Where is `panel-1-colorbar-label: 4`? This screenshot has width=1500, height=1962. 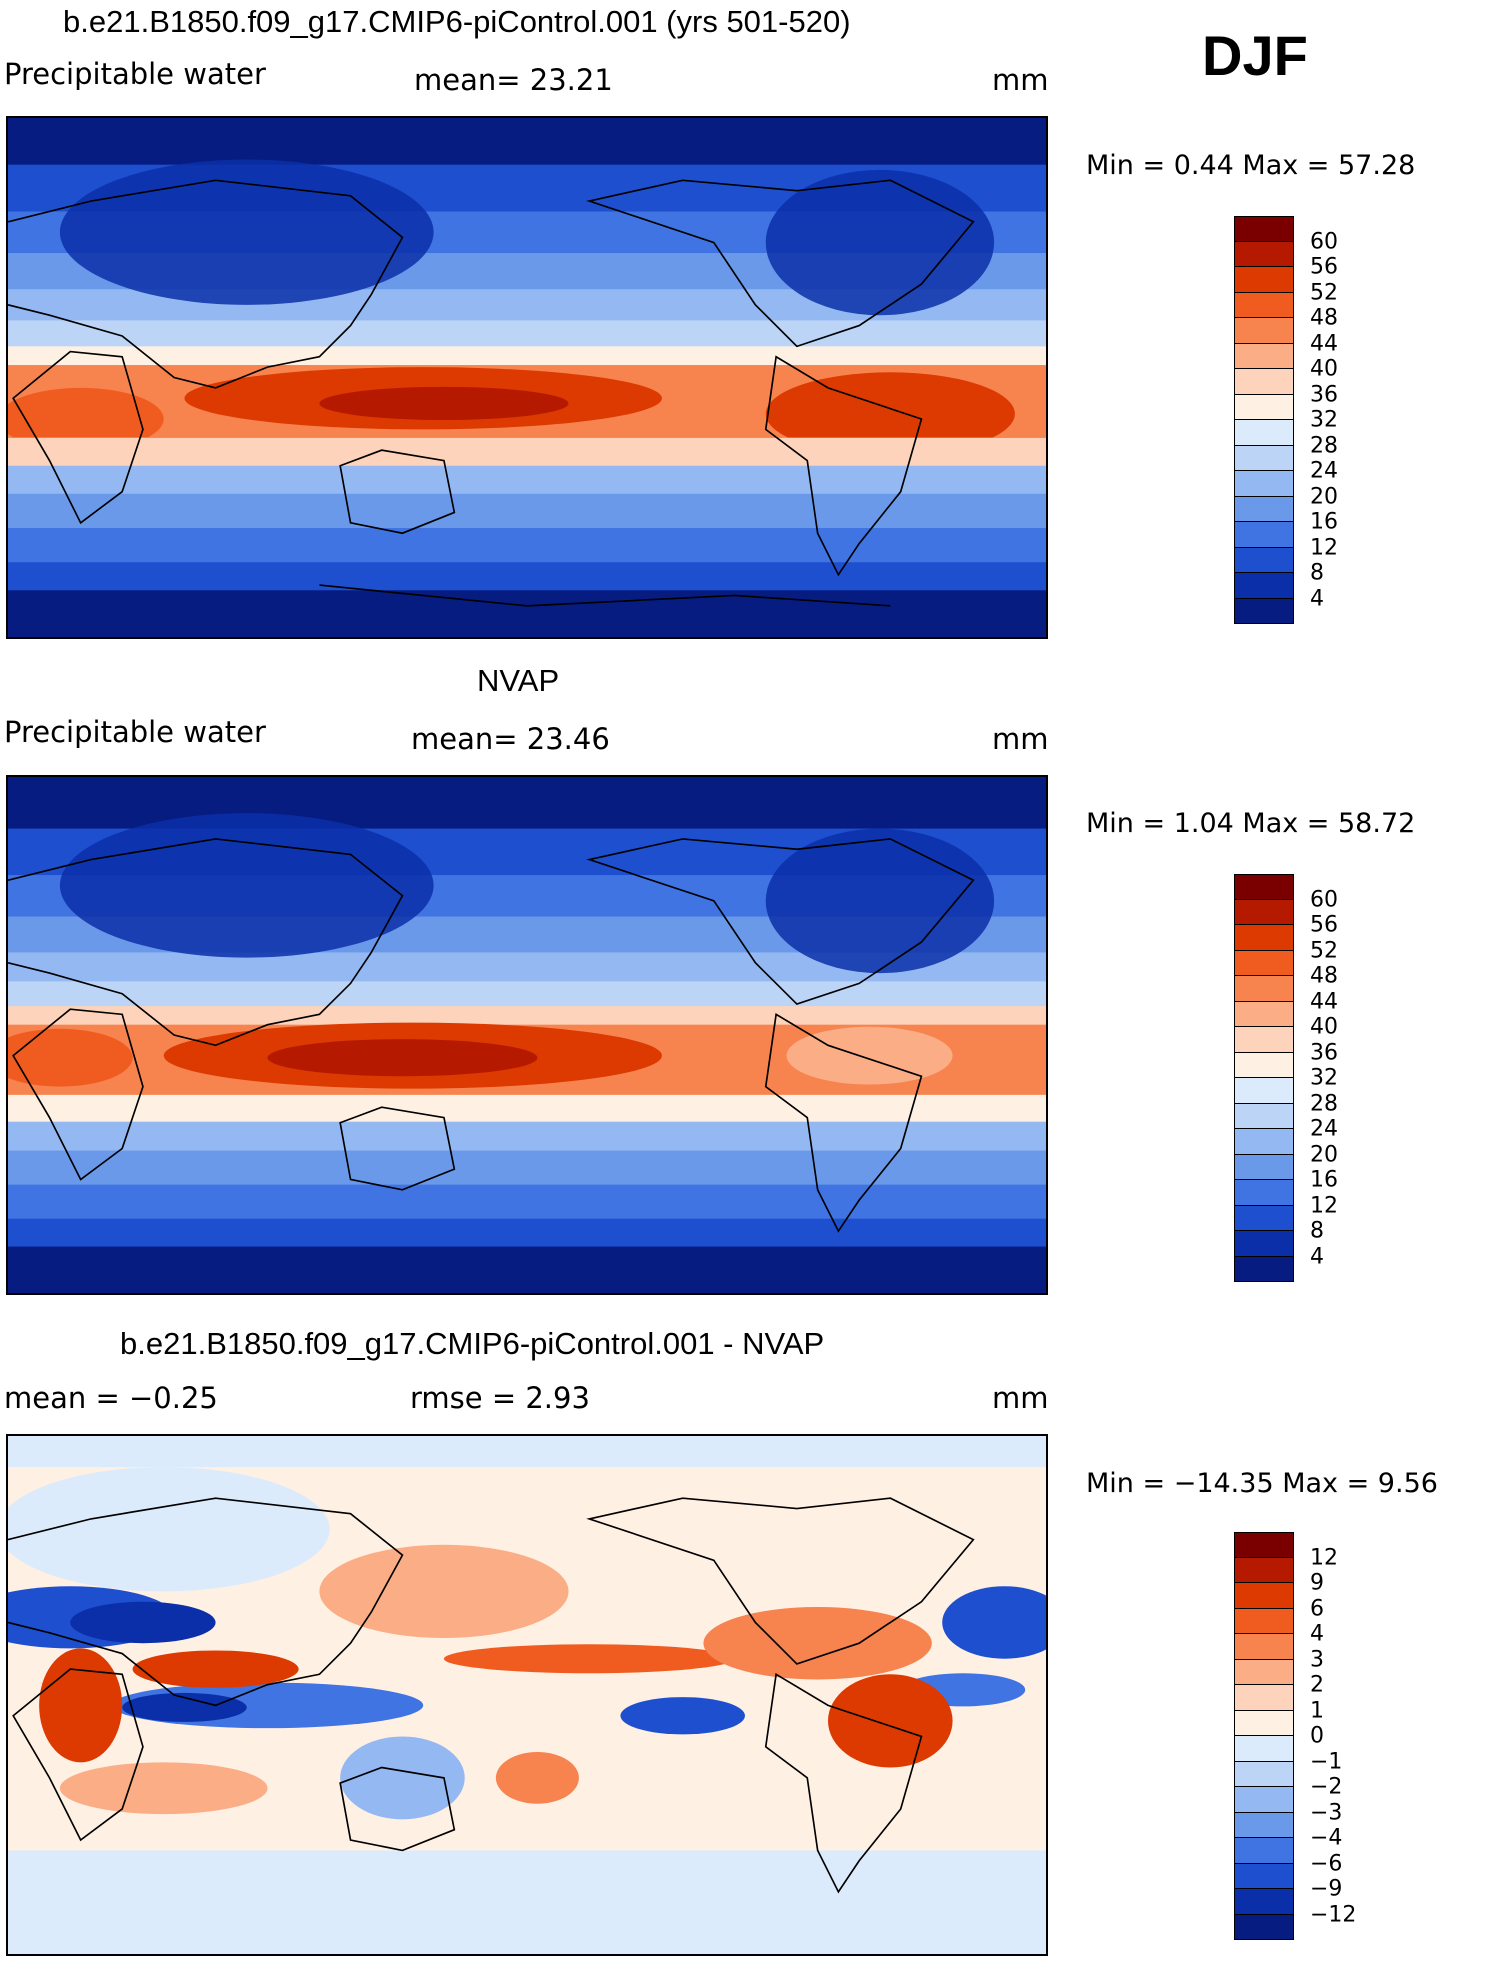
panel-1-colorbar-label: 4 is located at coordinates (1317, 599).